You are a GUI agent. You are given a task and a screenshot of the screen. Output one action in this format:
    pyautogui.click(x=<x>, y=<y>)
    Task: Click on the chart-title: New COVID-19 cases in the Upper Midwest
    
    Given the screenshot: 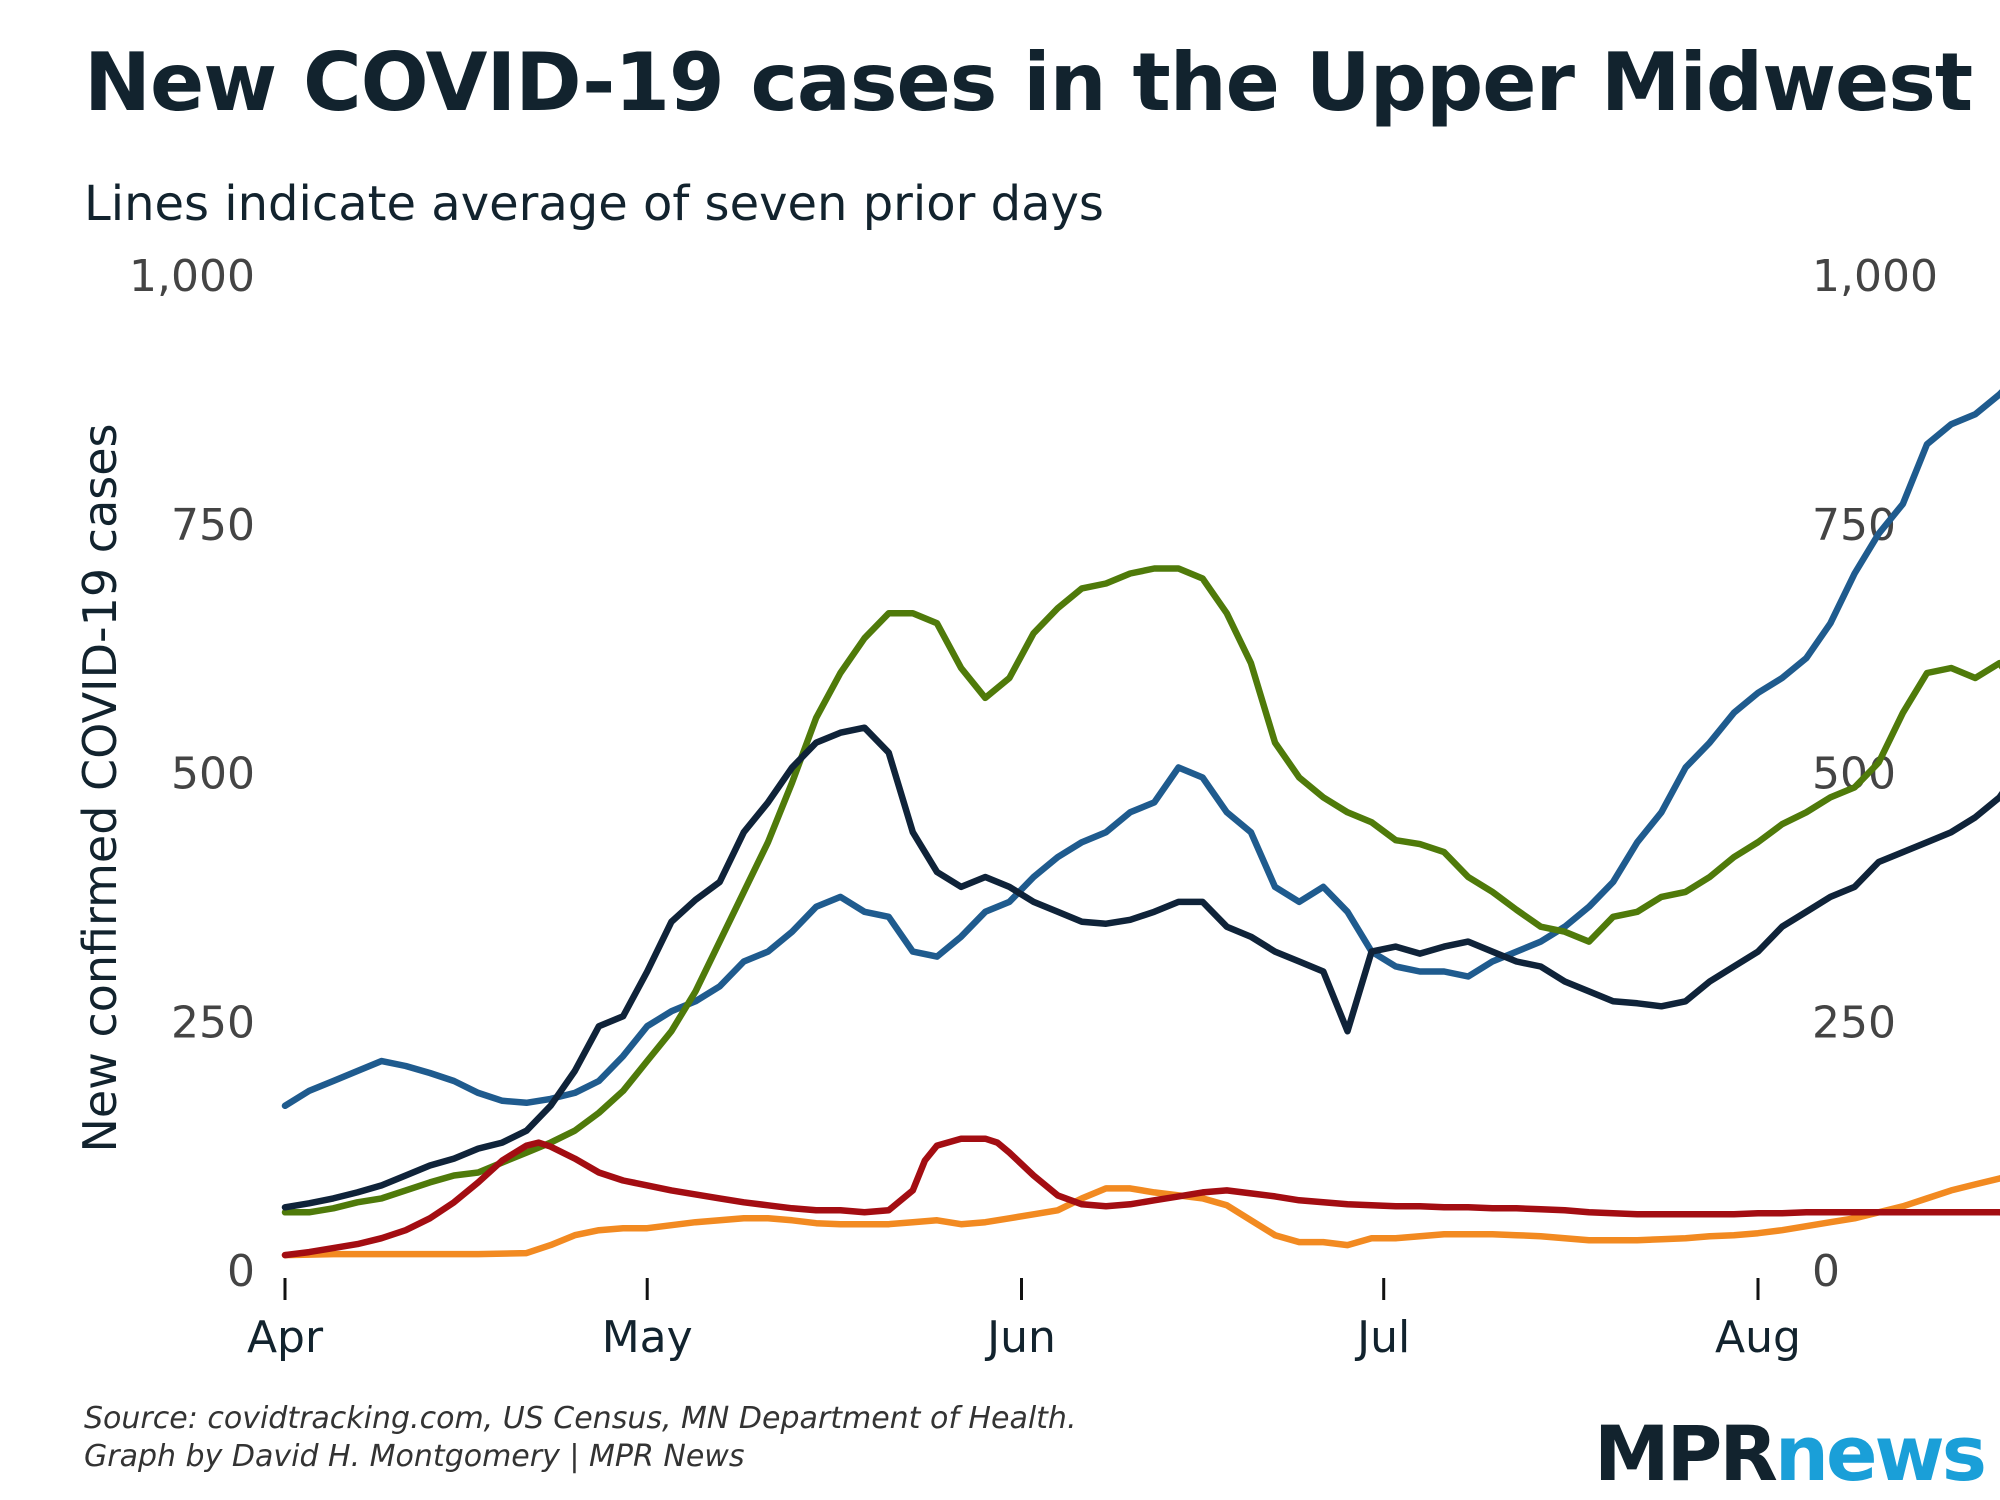 What is the action you would take?
    pyautogui.click(x=1028, y=82)
    